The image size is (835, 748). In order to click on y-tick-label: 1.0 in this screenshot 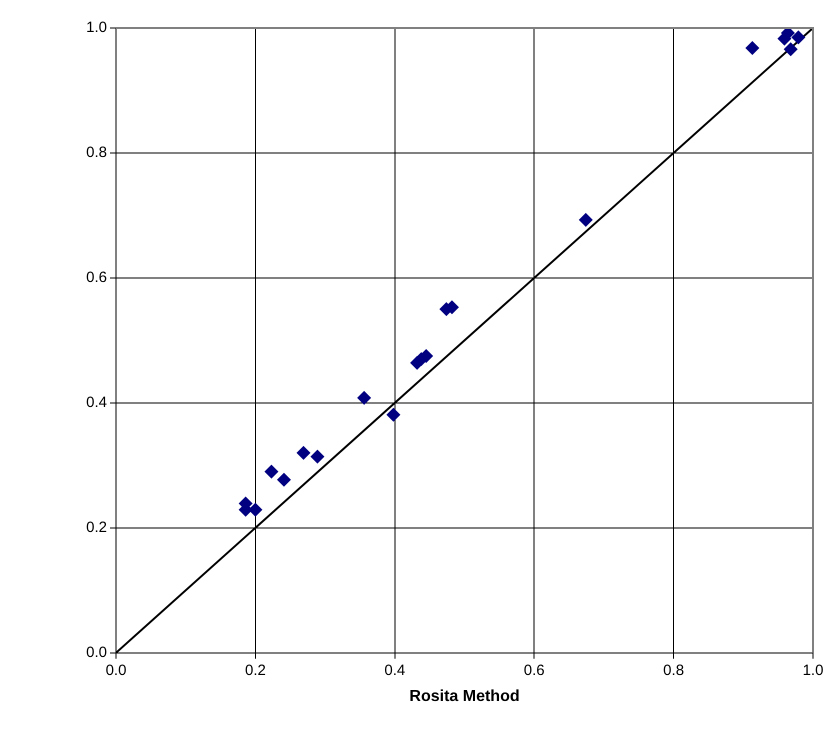, I will do `click(96, 27)`.